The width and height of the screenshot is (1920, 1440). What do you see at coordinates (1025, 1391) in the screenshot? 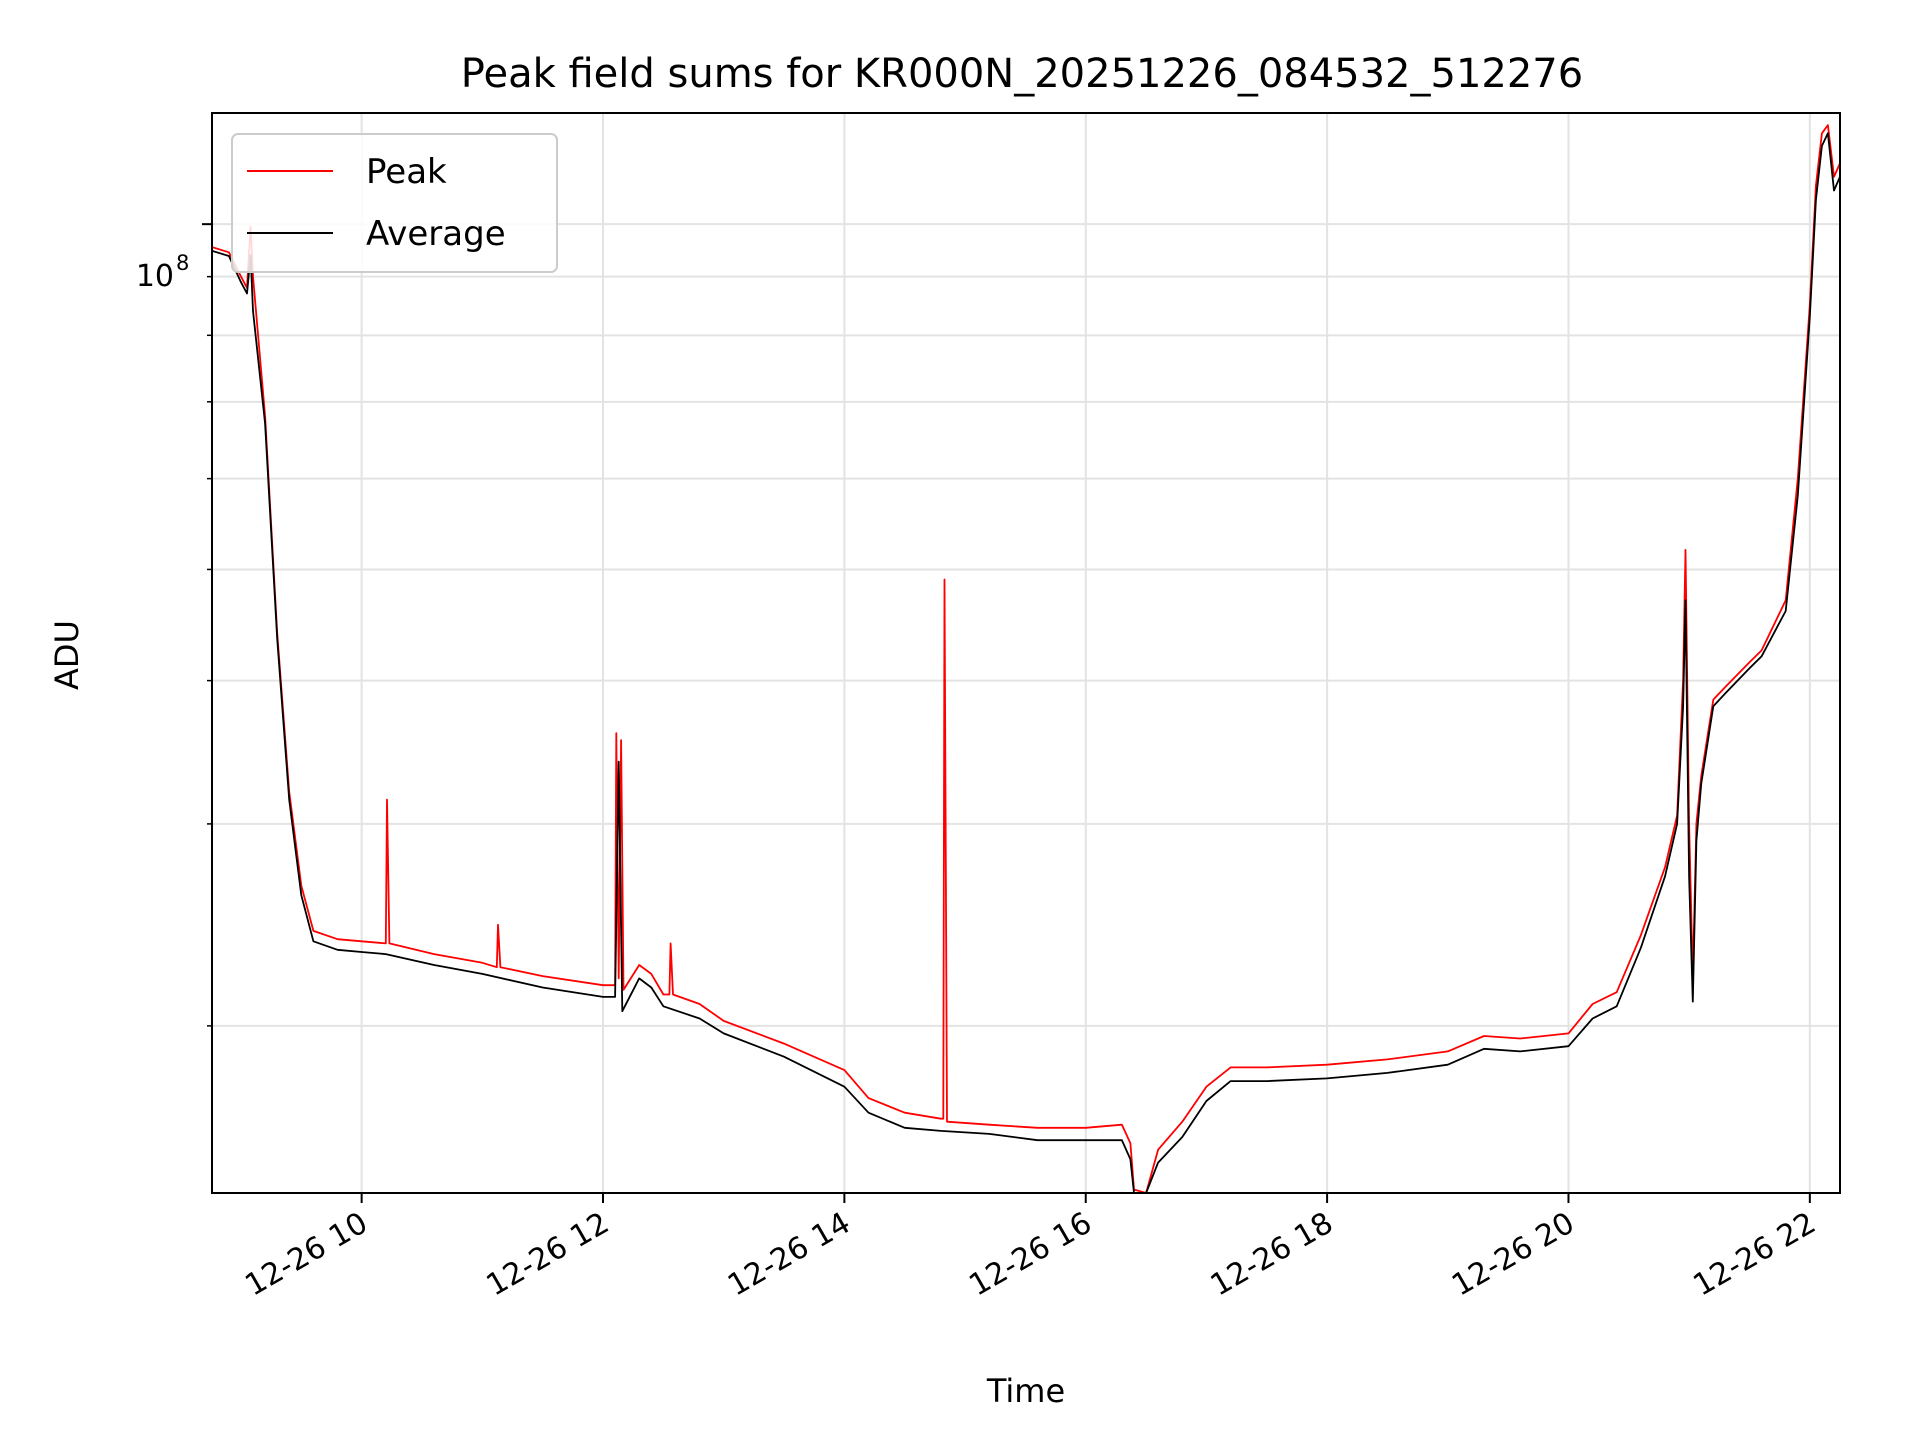
I see `x-axis-label: Time` at bounding box center [1025, 1391].